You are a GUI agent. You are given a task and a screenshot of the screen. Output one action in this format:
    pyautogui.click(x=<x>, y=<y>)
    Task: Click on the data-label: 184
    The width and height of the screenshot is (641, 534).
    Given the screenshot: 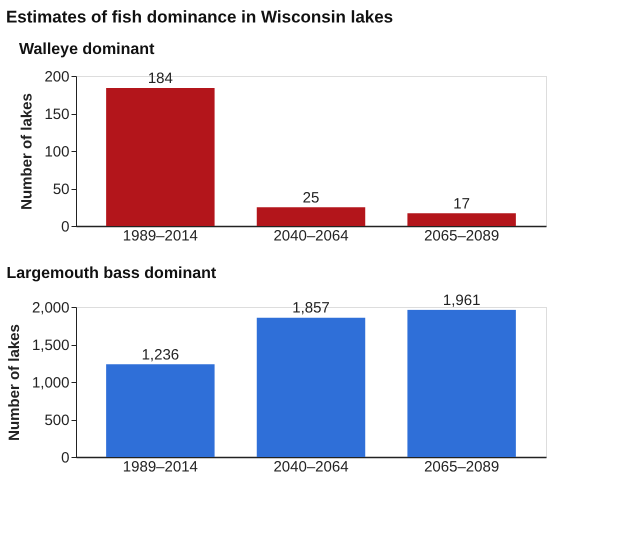 What is the action you would take?
    pyautogui.click(x=160, y=78)
    